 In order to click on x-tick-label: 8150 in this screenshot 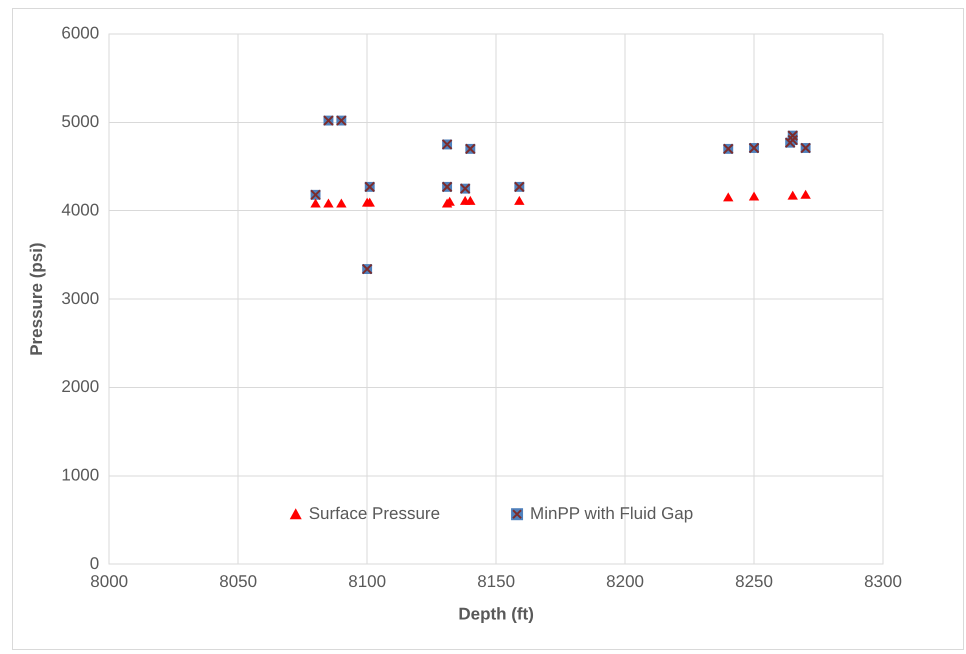, I will do `click(496, 582)`.